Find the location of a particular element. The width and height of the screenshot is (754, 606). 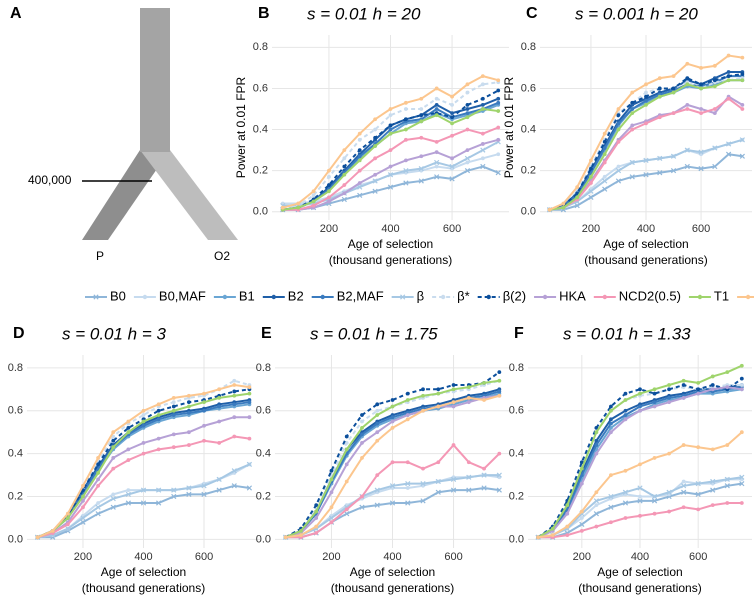

panel-label: A is located at coordinates (16, 13).